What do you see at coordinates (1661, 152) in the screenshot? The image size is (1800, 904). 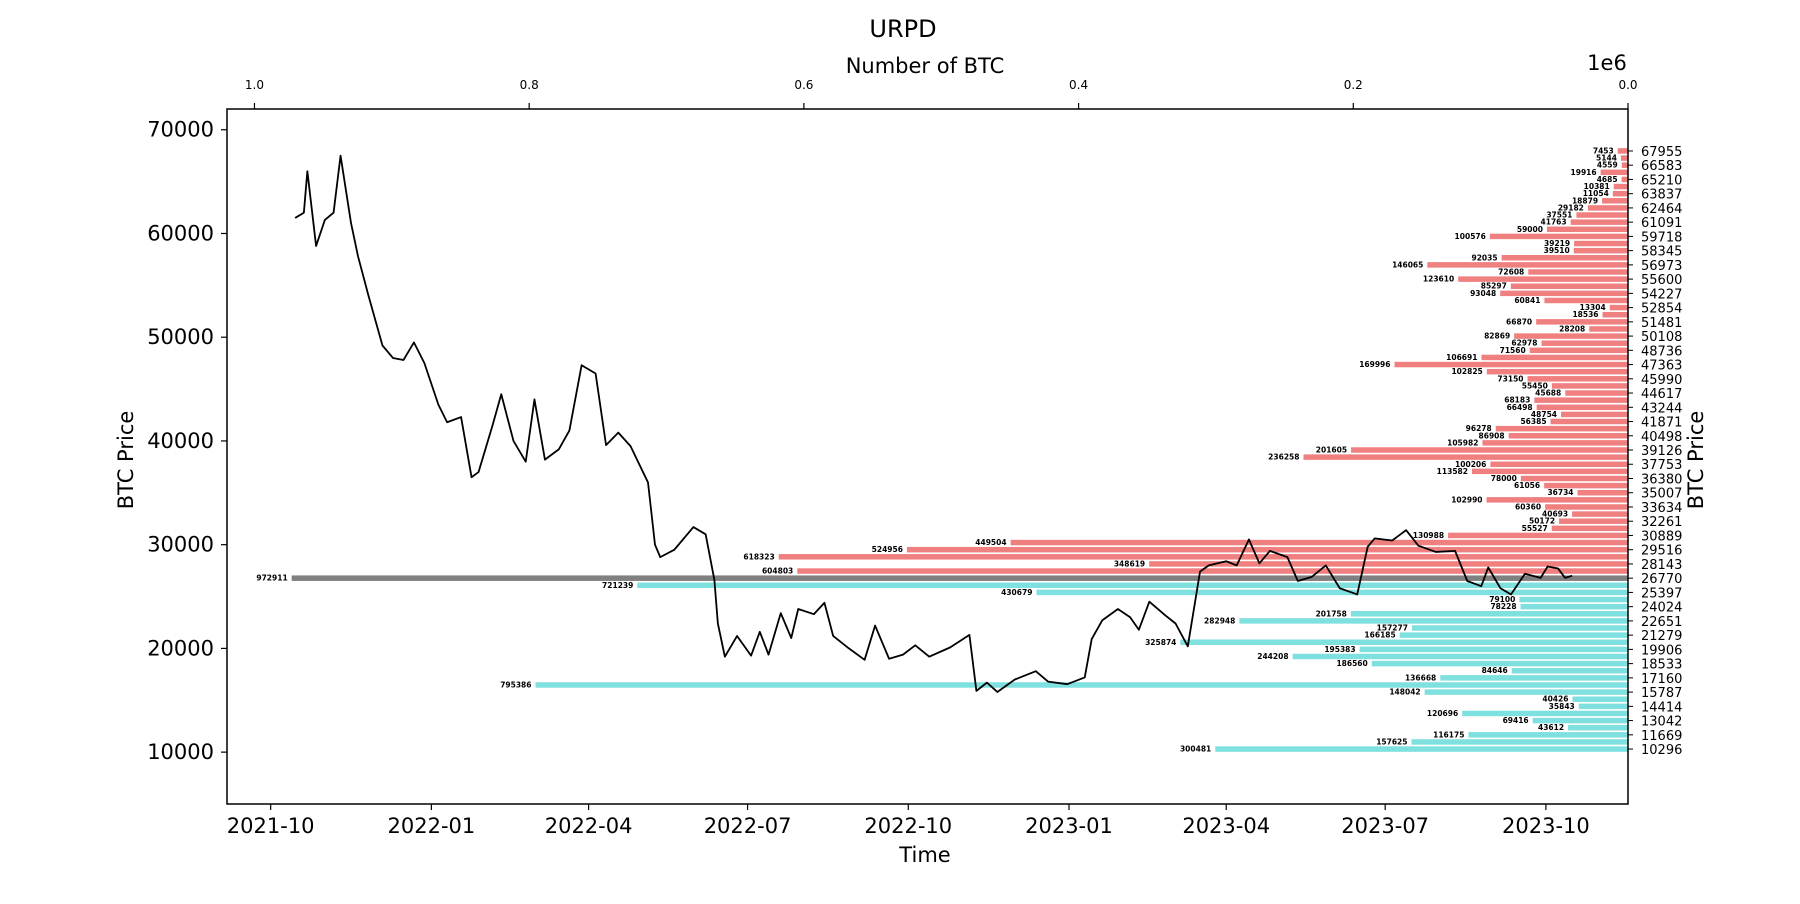 I see `right-y-tick-label: 67955` at bounding box center [1661, 152].